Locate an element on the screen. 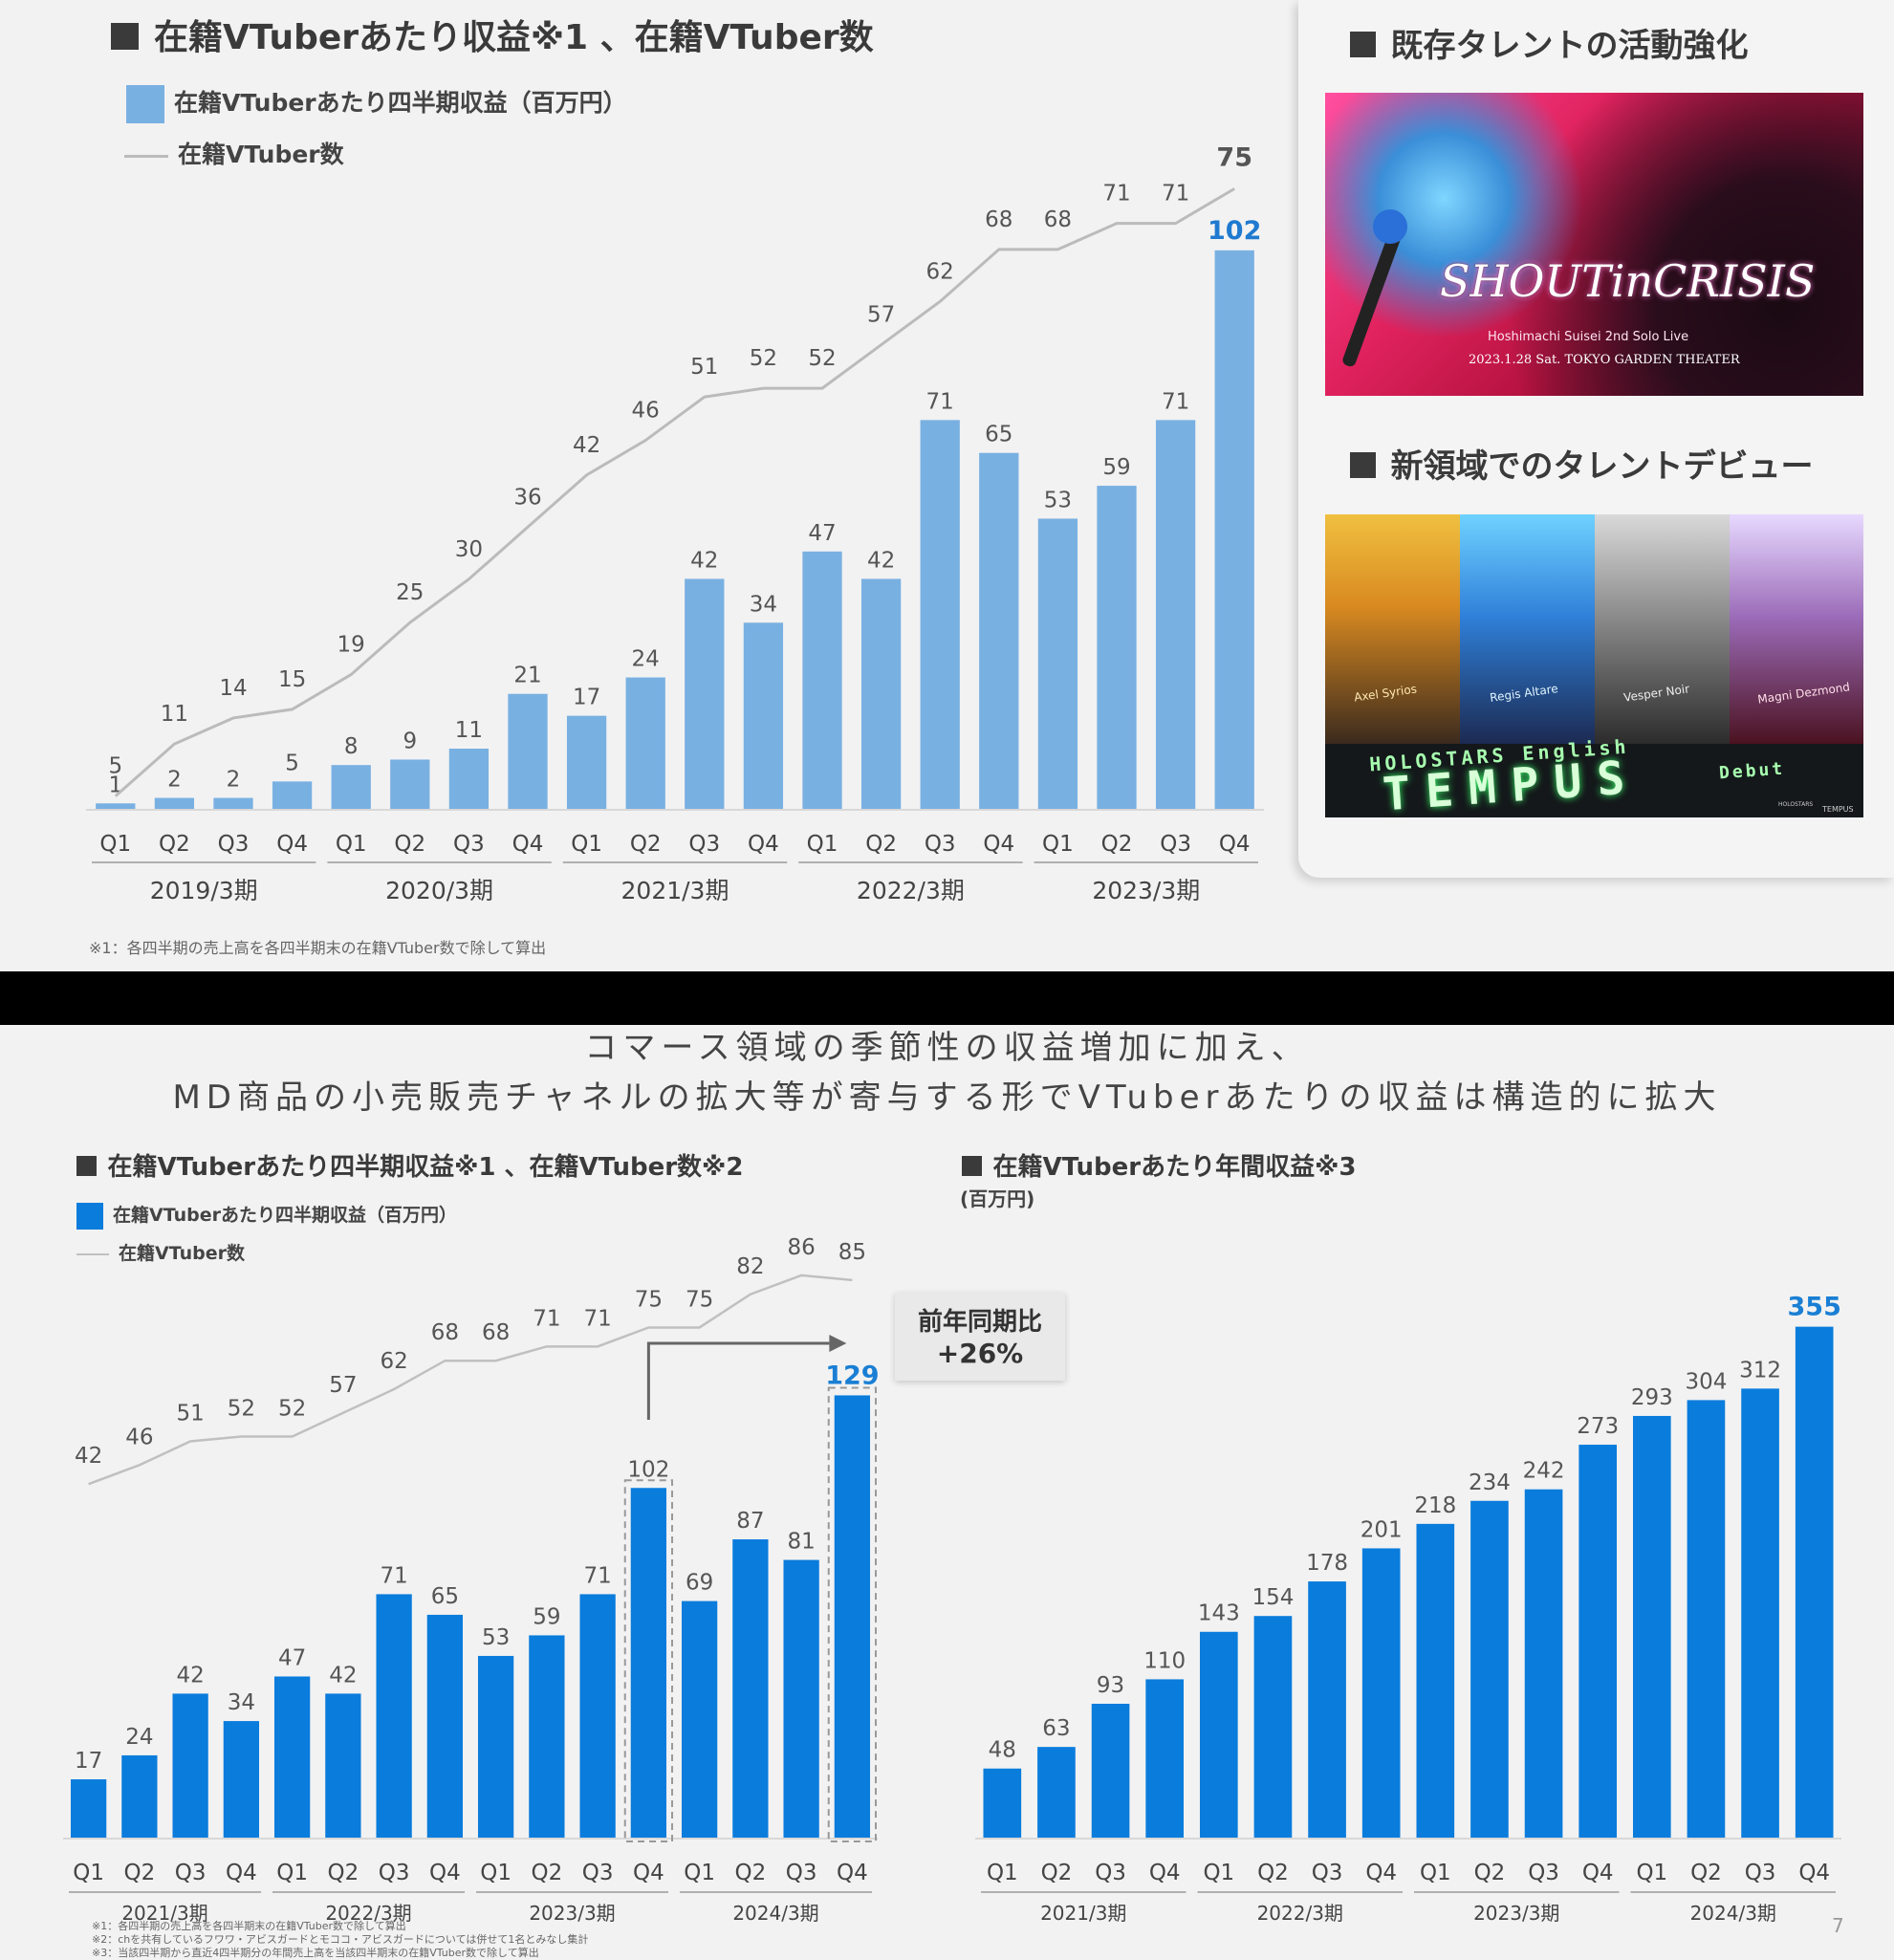  line-value-label: 11 is located at coordinates (174, 714).